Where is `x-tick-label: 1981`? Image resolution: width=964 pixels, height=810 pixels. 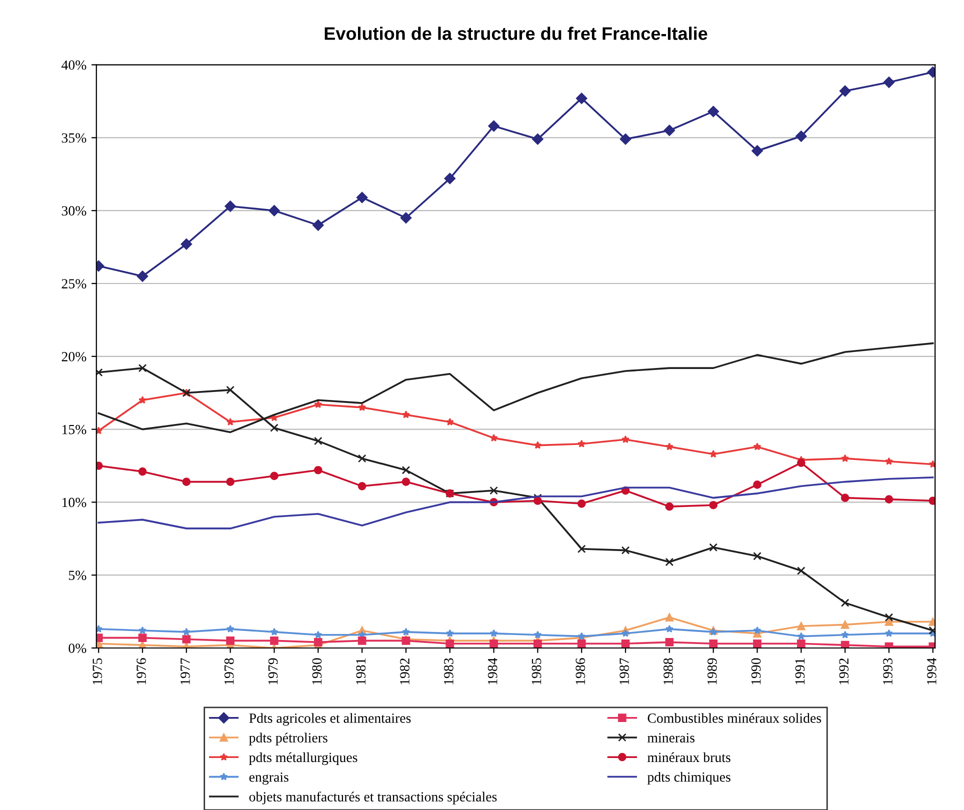 x-tick-label: 1981 is located at coordinates (361, 671).